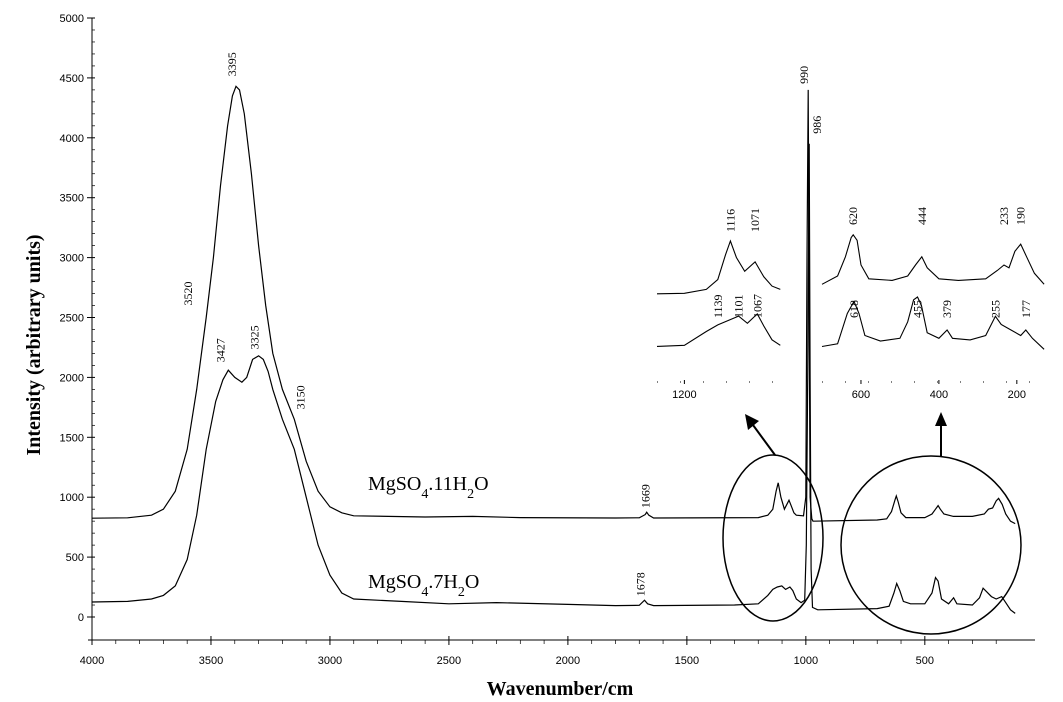 The height and width of the screenshot is (702, 1063). I want to click on y-tick-label: 1500, so click(72, 438).